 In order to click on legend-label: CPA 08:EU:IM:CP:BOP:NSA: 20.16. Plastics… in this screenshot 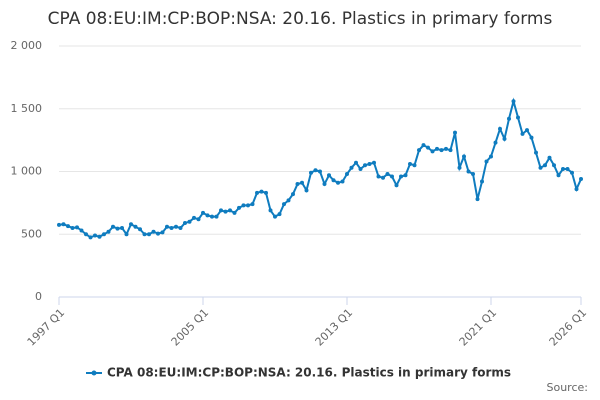, I will do `click(309, 373)`.